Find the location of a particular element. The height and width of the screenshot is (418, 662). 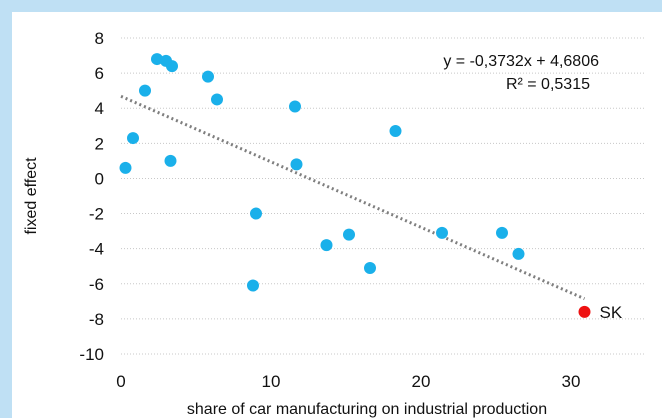

y-tick-label: -2 is located at coordinates (96, 214).